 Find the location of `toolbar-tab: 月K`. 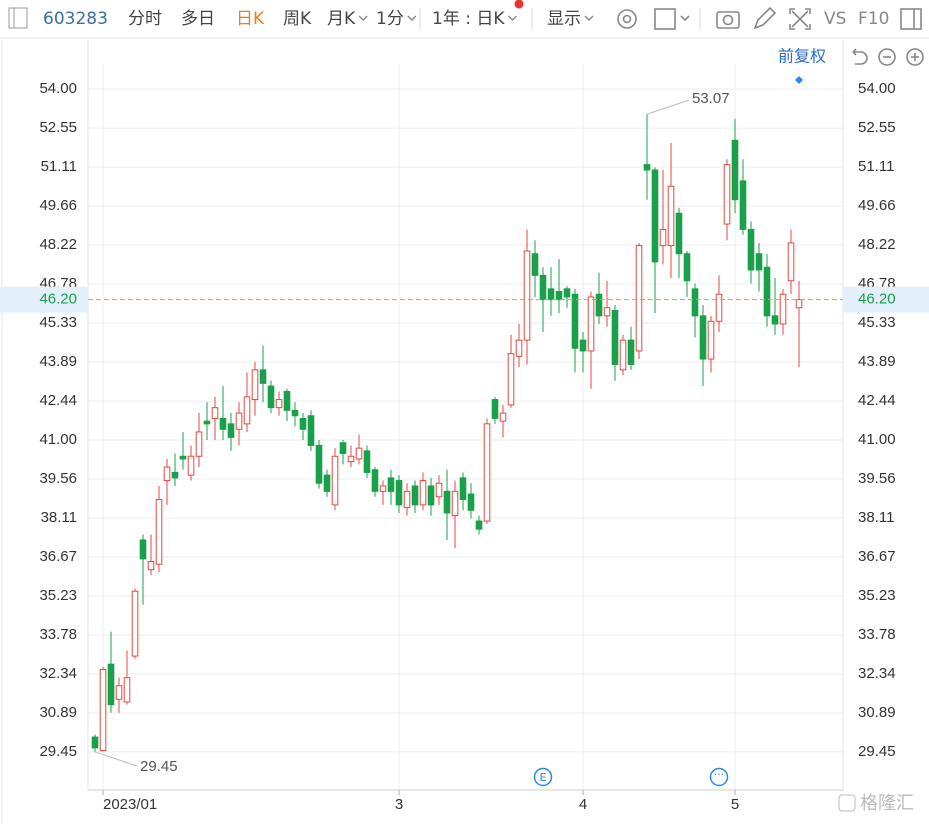

toolbar-tab: 月K is located at coordinates (341, 19).